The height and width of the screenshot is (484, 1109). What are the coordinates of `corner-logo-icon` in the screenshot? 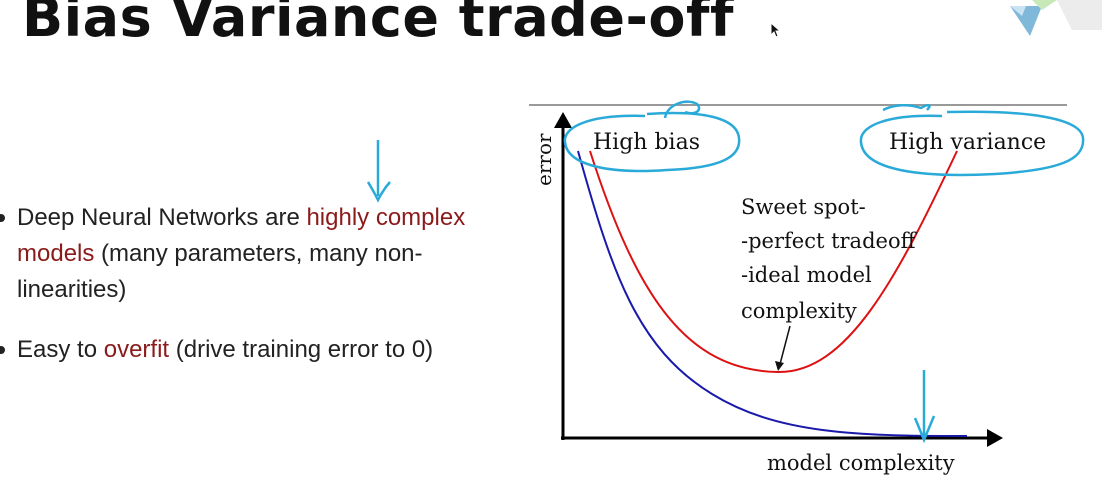 It's located at (1056, 18).